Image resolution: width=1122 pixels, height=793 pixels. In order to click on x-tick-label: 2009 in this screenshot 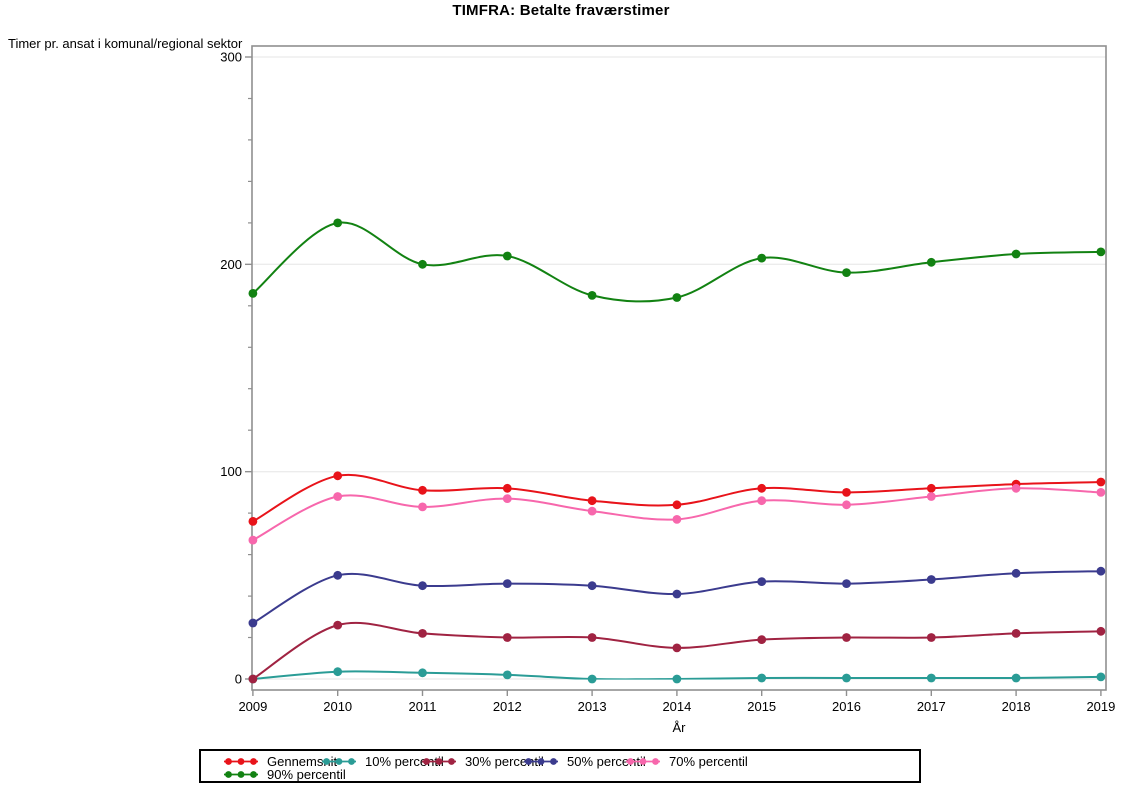, I will do `click(252, 706)`.